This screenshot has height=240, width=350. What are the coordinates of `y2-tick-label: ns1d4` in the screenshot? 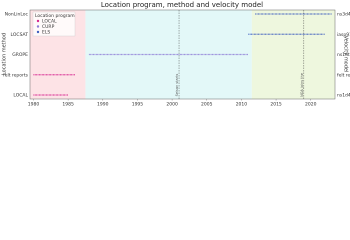 It's located at (343, 96).